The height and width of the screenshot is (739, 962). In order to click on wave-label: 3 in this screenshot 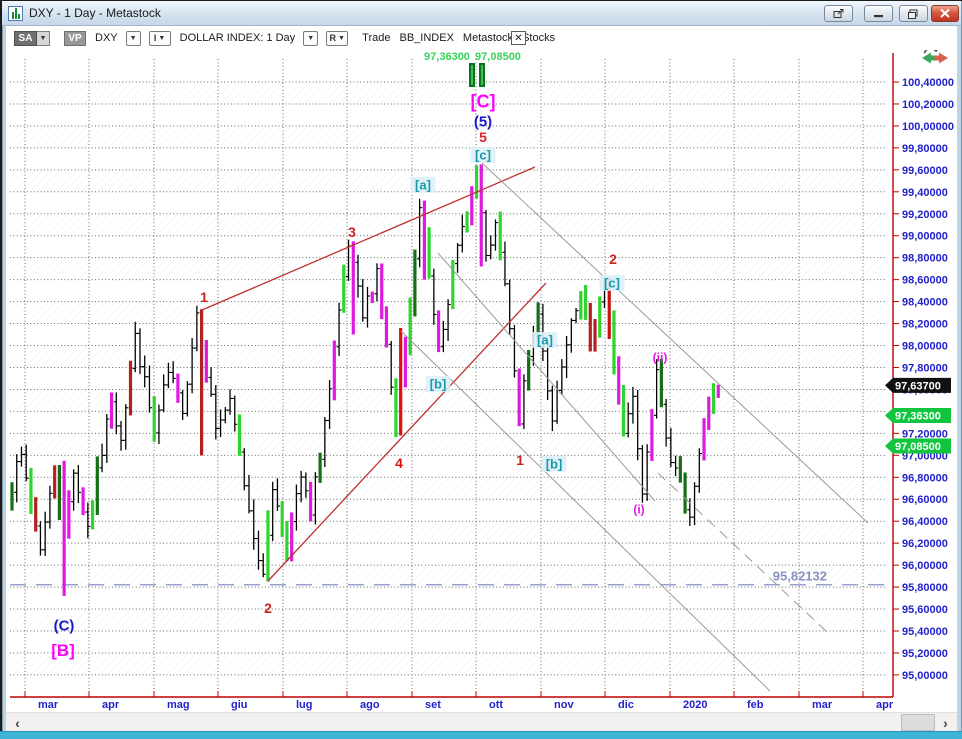, I will do `click(352, 232)`.